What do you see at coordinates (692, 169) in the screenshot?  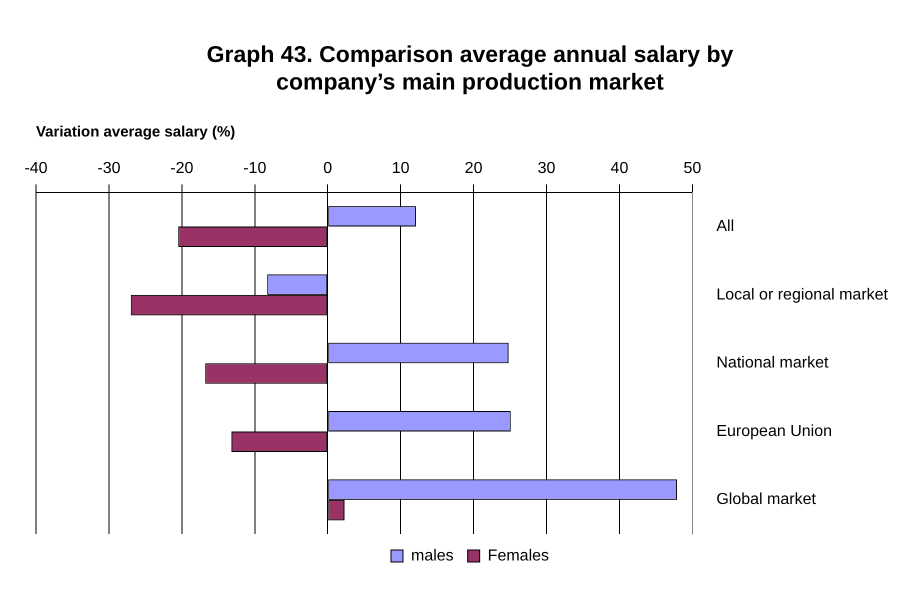 I see `x-tick-label: 50` at bounding box center [692, 169].